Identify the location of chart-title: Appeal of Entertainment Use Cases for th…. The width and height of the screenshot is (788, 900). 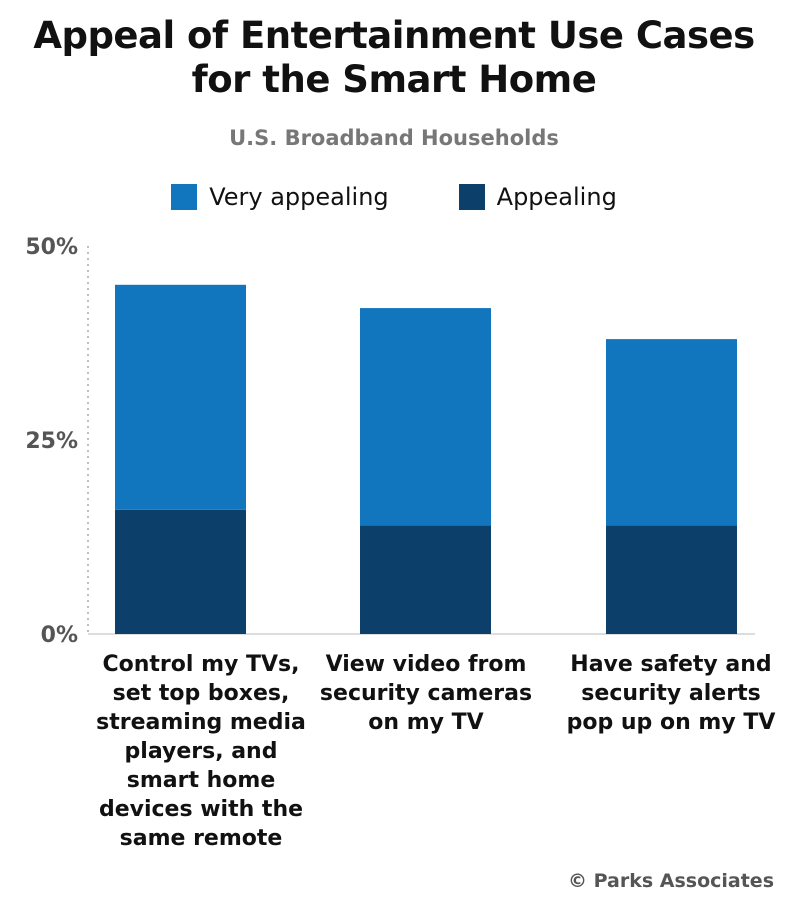
(394, 58).